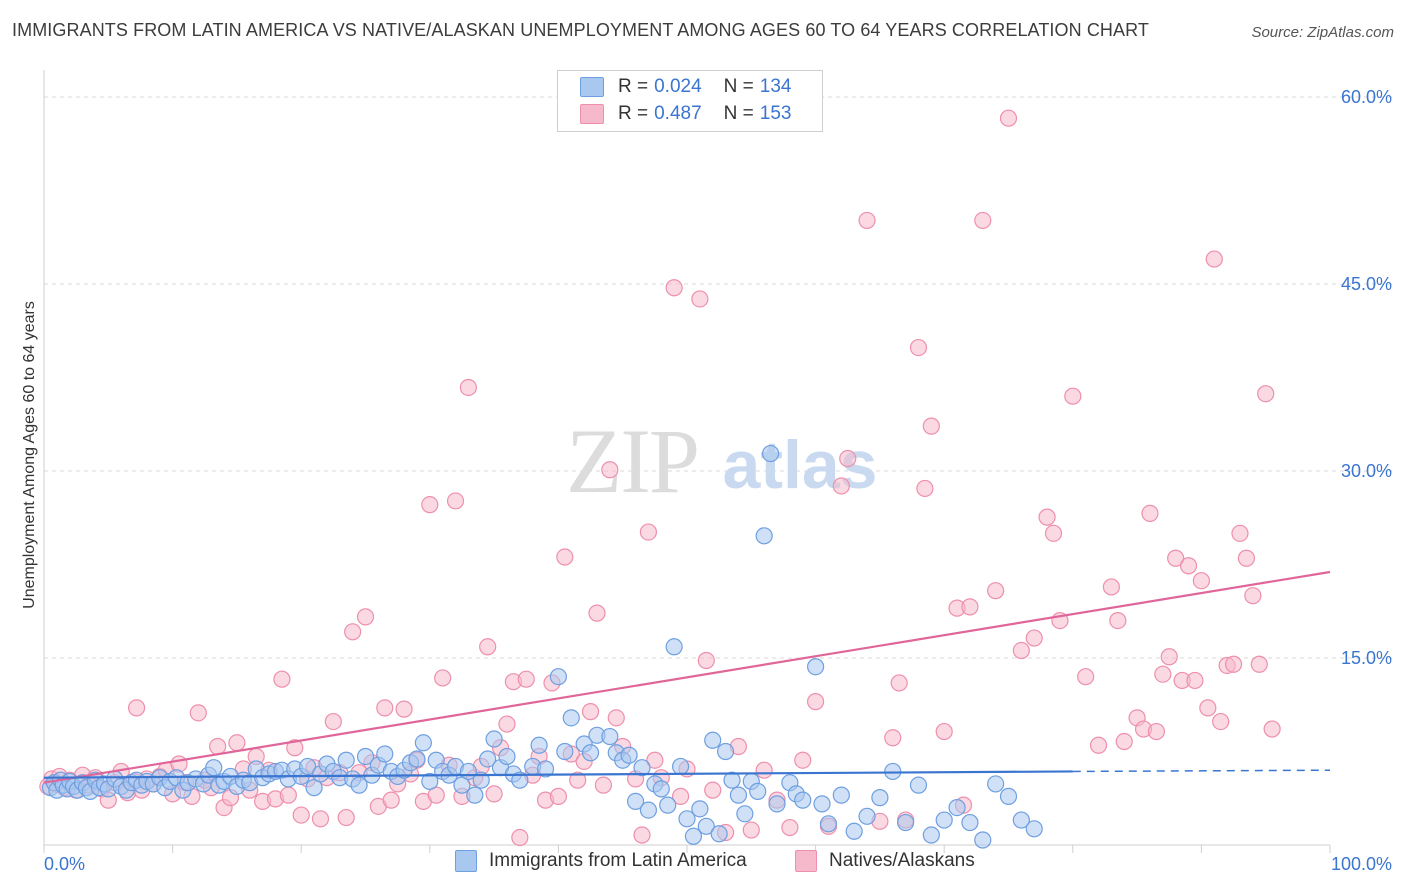  Describe the element at coordinates (64, 864) in the screenshot. I see `x-tick-label: 0.0%` at that location.